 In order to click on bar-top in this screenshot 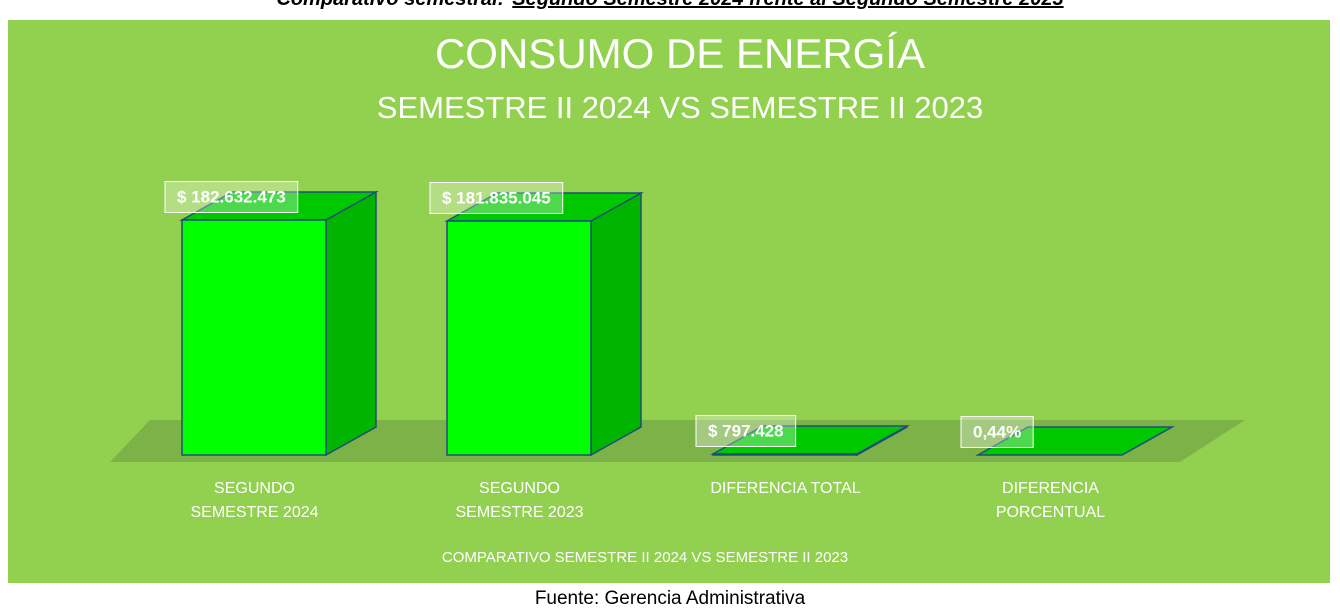, I will do `click(1075, 441)`.